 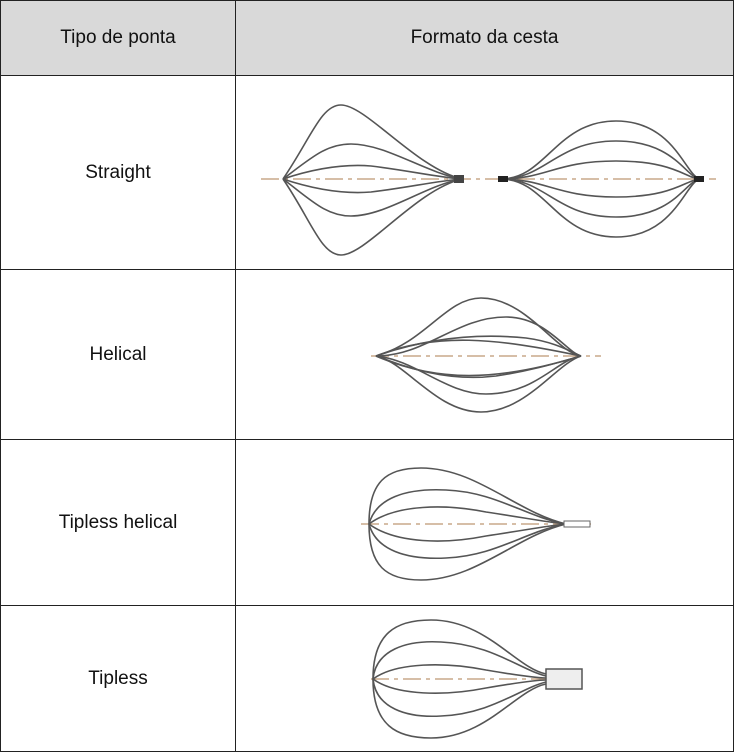 What do you see at coordinates (373, 179) in the screenshot?
I see `basket-left` at bounding box center [373, 179].